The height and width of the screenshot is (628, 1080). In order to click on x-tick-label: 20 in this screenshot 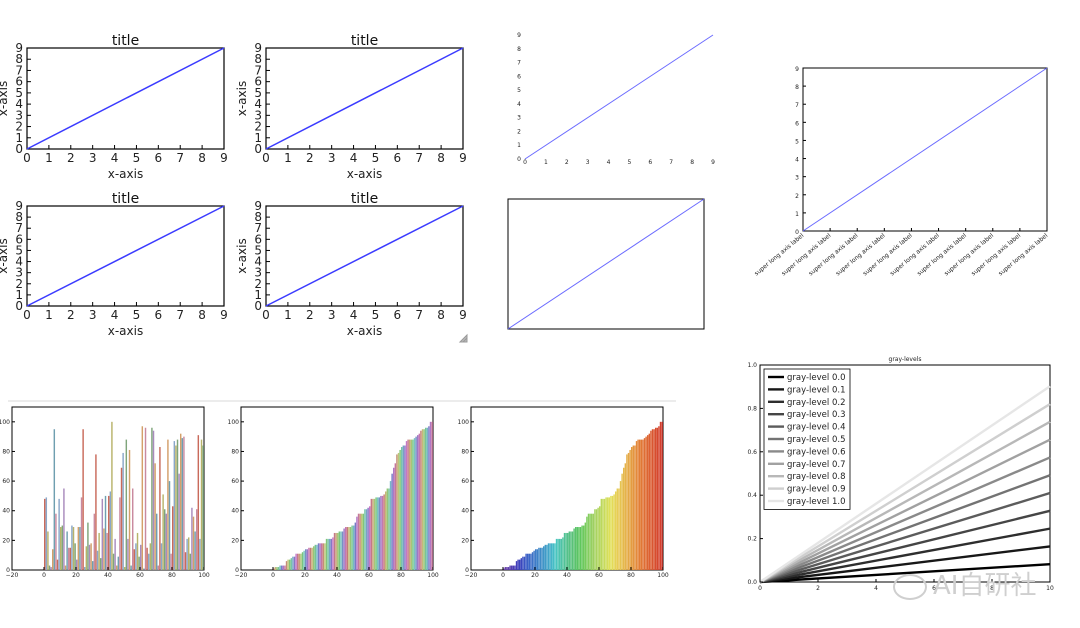, I will do `click(305, 575)`.